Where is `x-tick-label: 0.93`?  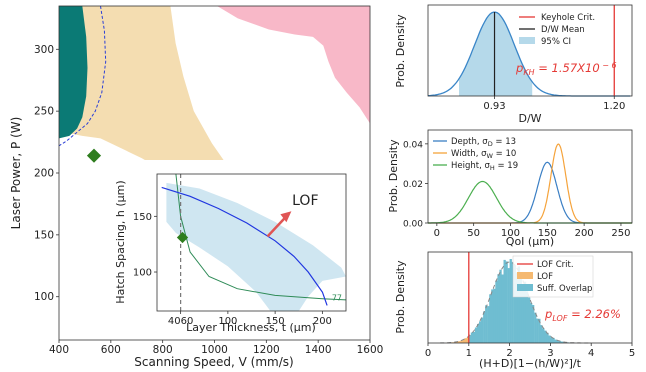
x-tick-label: 0.93 is located at coordinates (494, 106).